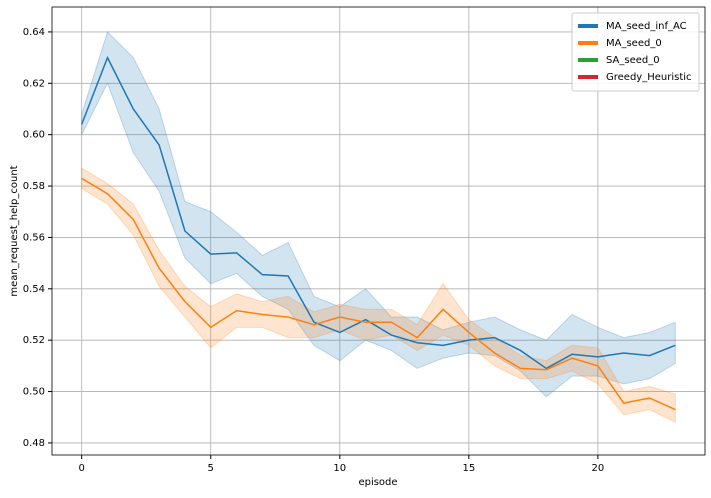 The height and width of the screenshot is (498, 711). I want to click on y-axis-label: mean_request_help_count, so click(14, 230).